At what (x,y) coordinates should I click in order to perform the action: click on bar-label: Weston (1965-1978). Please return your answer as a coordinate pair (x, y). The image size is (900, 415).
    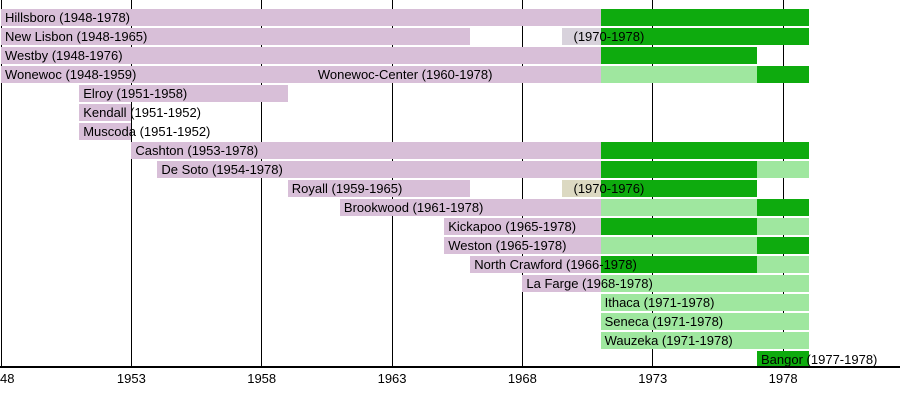
    Looking at the image, I should click on (507, 245).